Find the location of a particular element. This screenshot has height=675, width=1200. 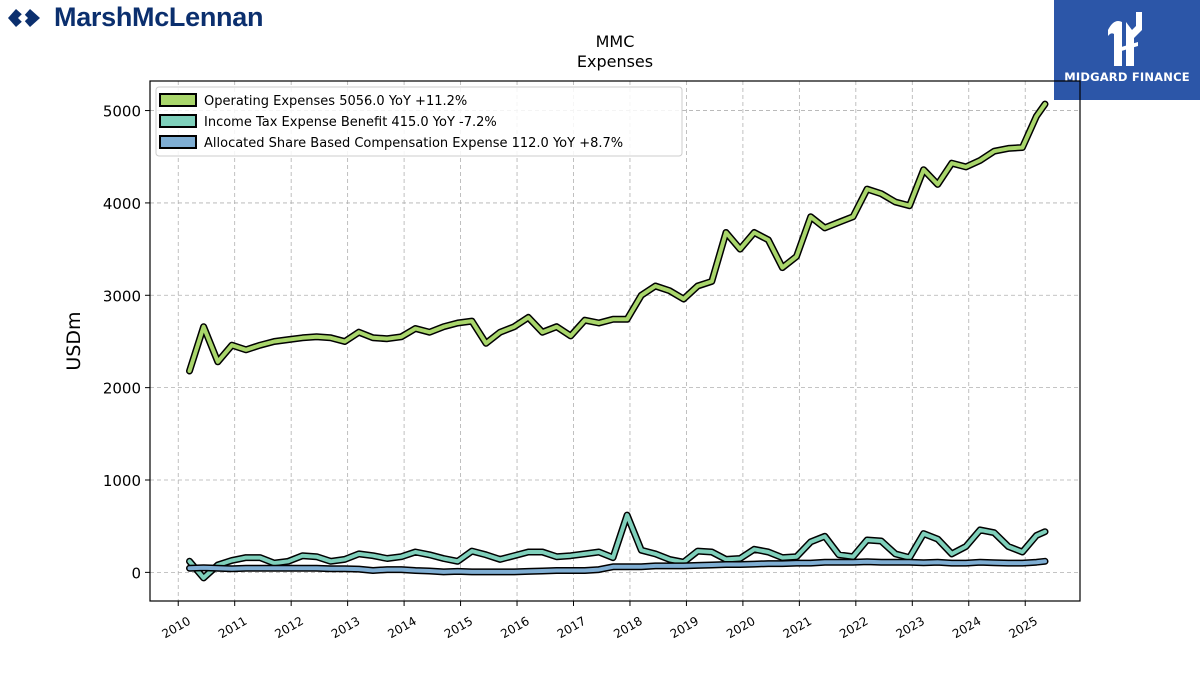

x-tick-label: 2010 is located at coordinates (176, 627).